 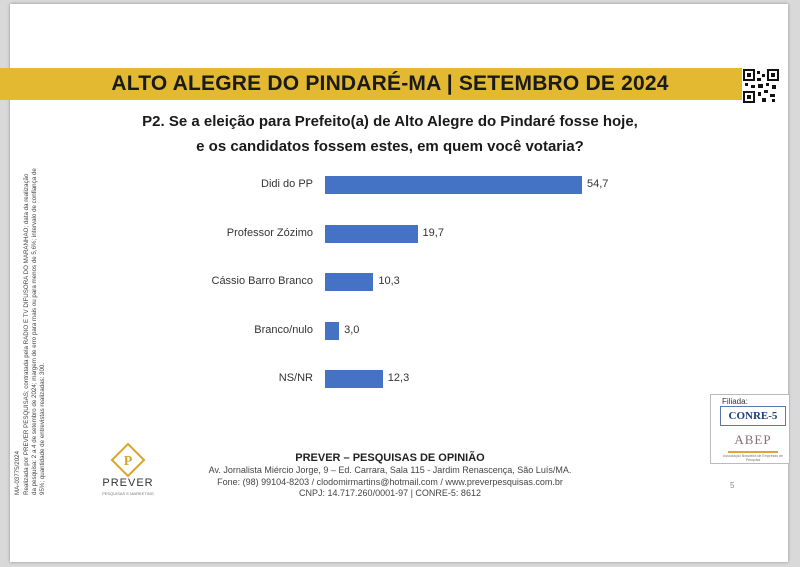 What do you see at coordinates (283, 329) in the screenshot?
I see `category-label: Branco/nulo` at bounding box center [283, 329].